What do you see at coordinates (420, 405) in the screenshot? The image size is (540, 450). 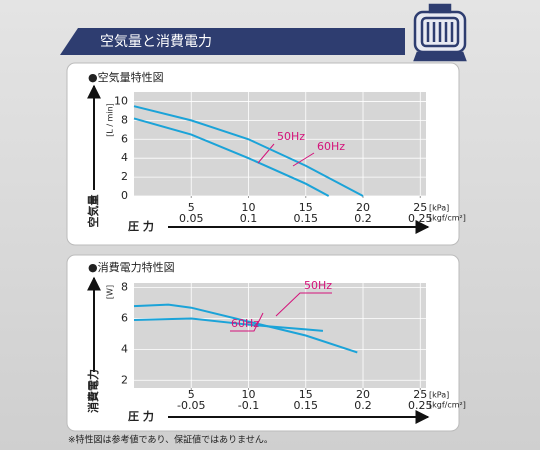 I see `x2-tick-label: 0.25` at bounding box center [420, 405].